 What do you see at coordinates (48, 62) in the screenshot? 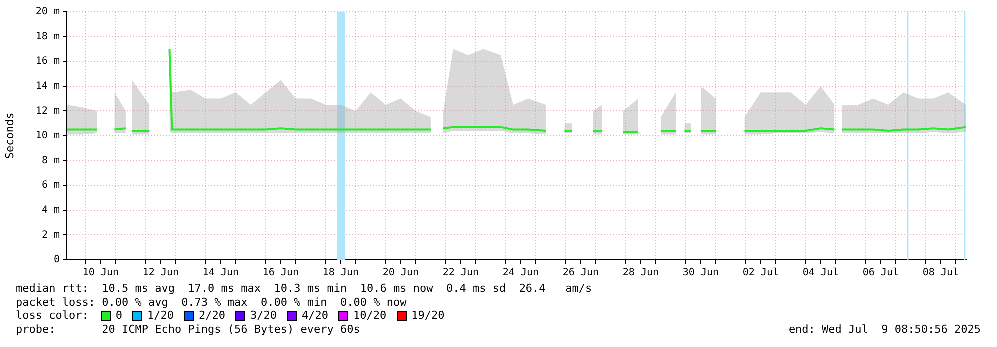
I see `y-tick-label: 16 m` at bounding box center [48, 62].